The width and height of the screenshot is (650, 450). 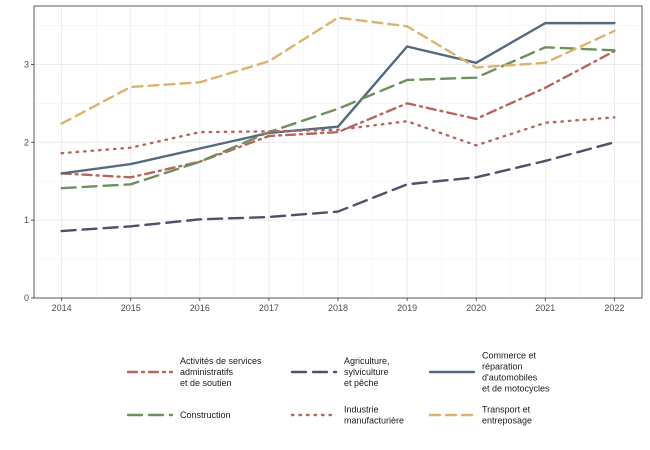 I want to click on y-tick-label: 0, so click(x=26, y=298).